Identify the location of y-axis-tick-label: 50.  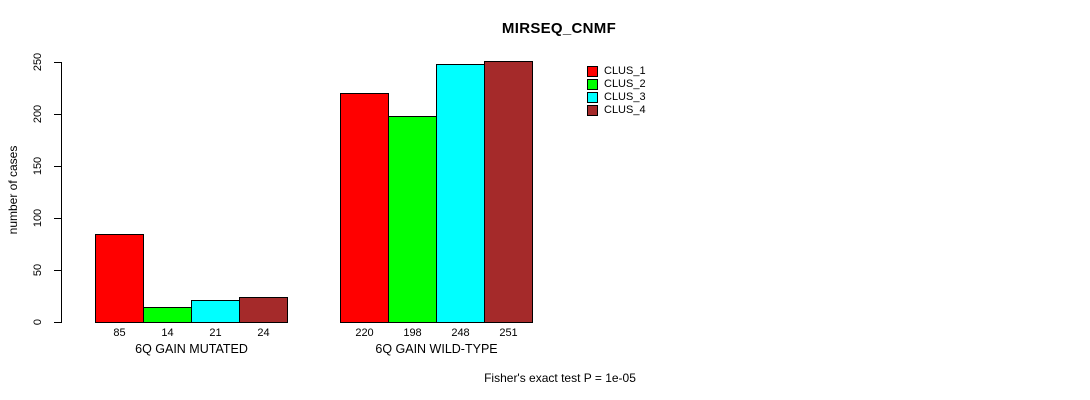
(38, 270).